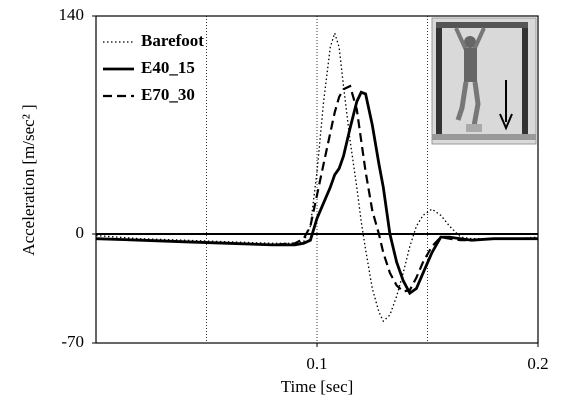 The height and width of the screenshot is (402, 569). Describe the element at coordinates (172, 40) in the screenshot. I see `legend-label: Barefoot` at that location.